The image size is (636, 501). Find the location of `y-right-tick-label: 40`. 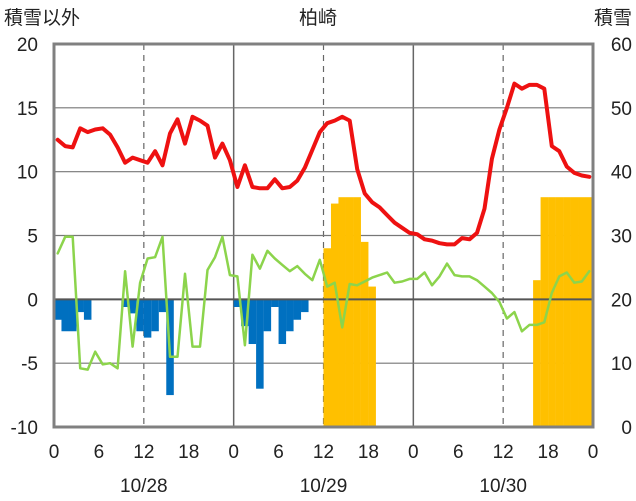

y-right-tick-label: 40 is located at coordinates (621, 173).